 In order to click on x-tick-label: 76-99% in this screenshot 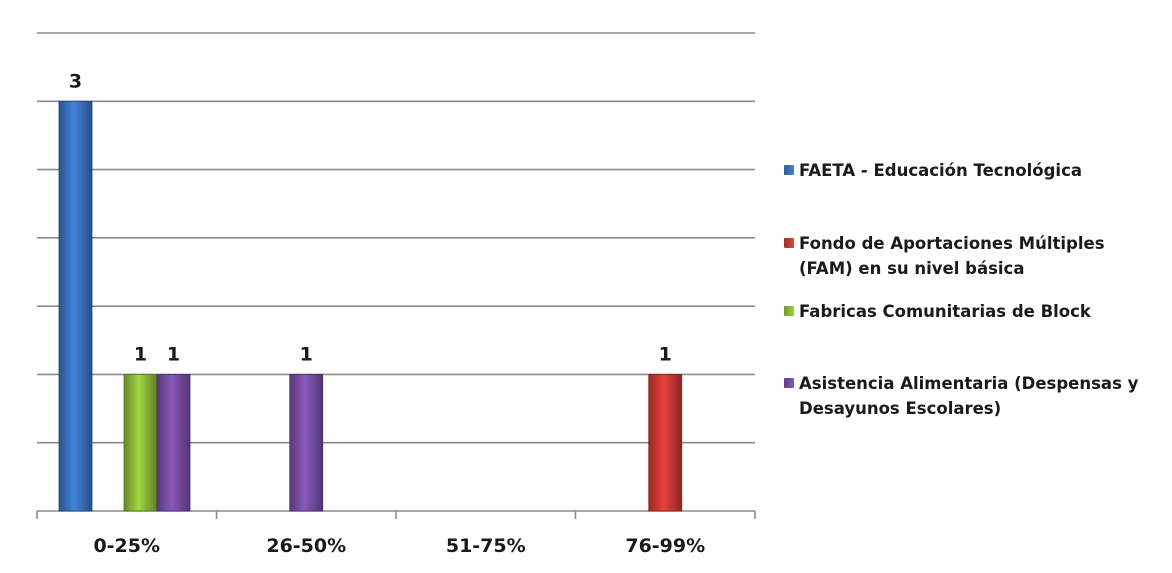, I will do `click(665, 546)`.